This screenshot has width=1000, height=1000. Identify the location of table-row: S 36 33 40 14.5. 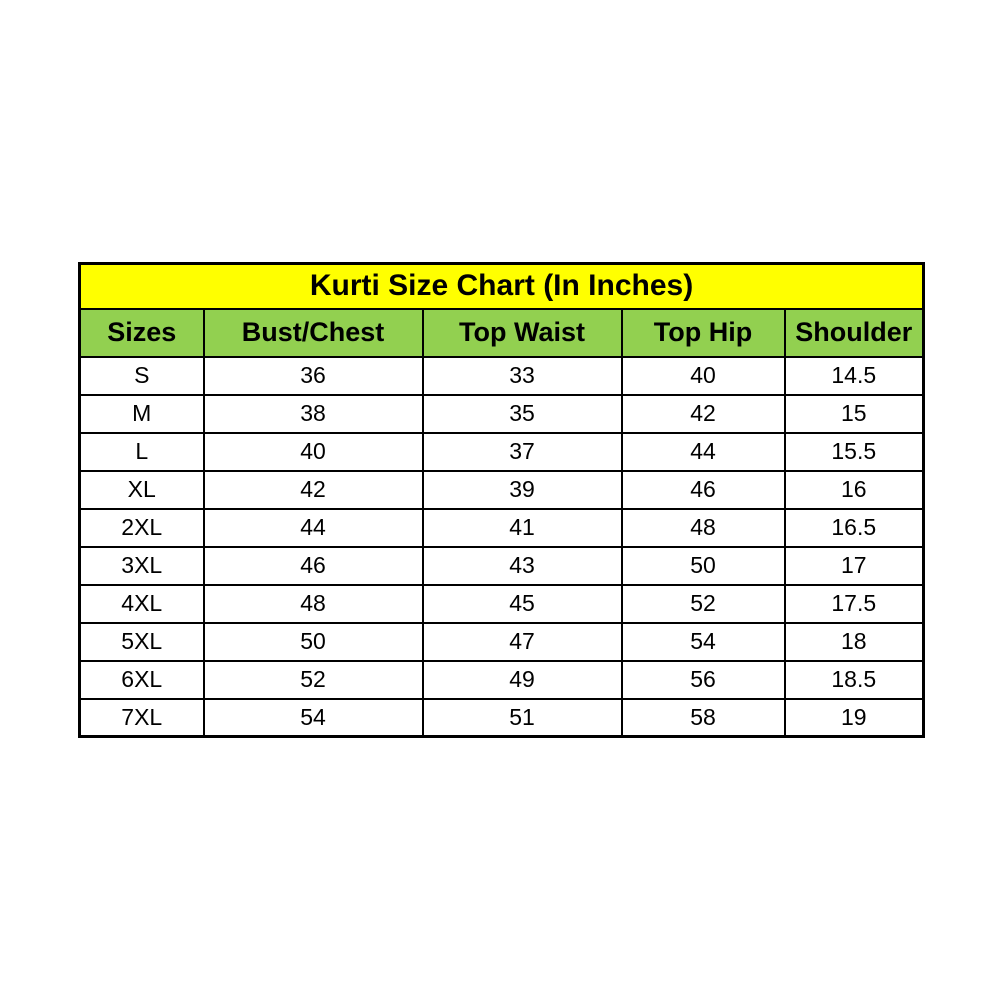
(501, 375).